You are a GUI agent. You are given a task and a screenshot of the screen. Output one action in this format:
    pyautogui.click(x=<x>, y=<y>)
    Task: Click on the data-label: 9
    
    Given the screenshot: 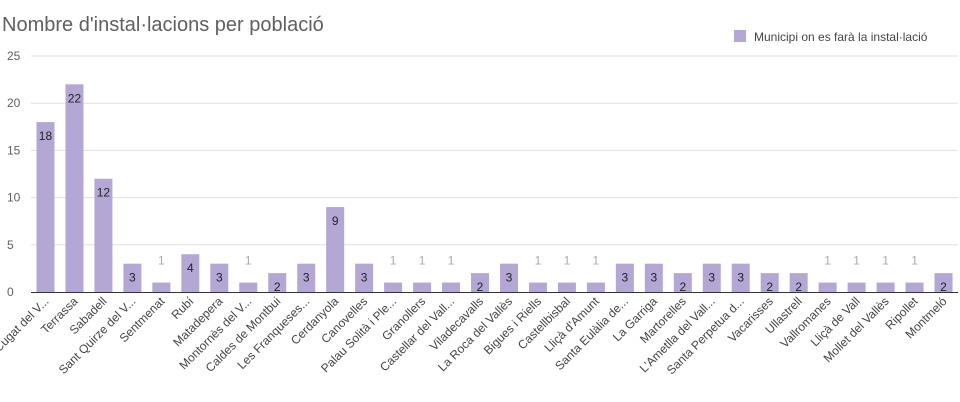 What is the action you would take?
    pyautogui.click(x=335, y=221)
    